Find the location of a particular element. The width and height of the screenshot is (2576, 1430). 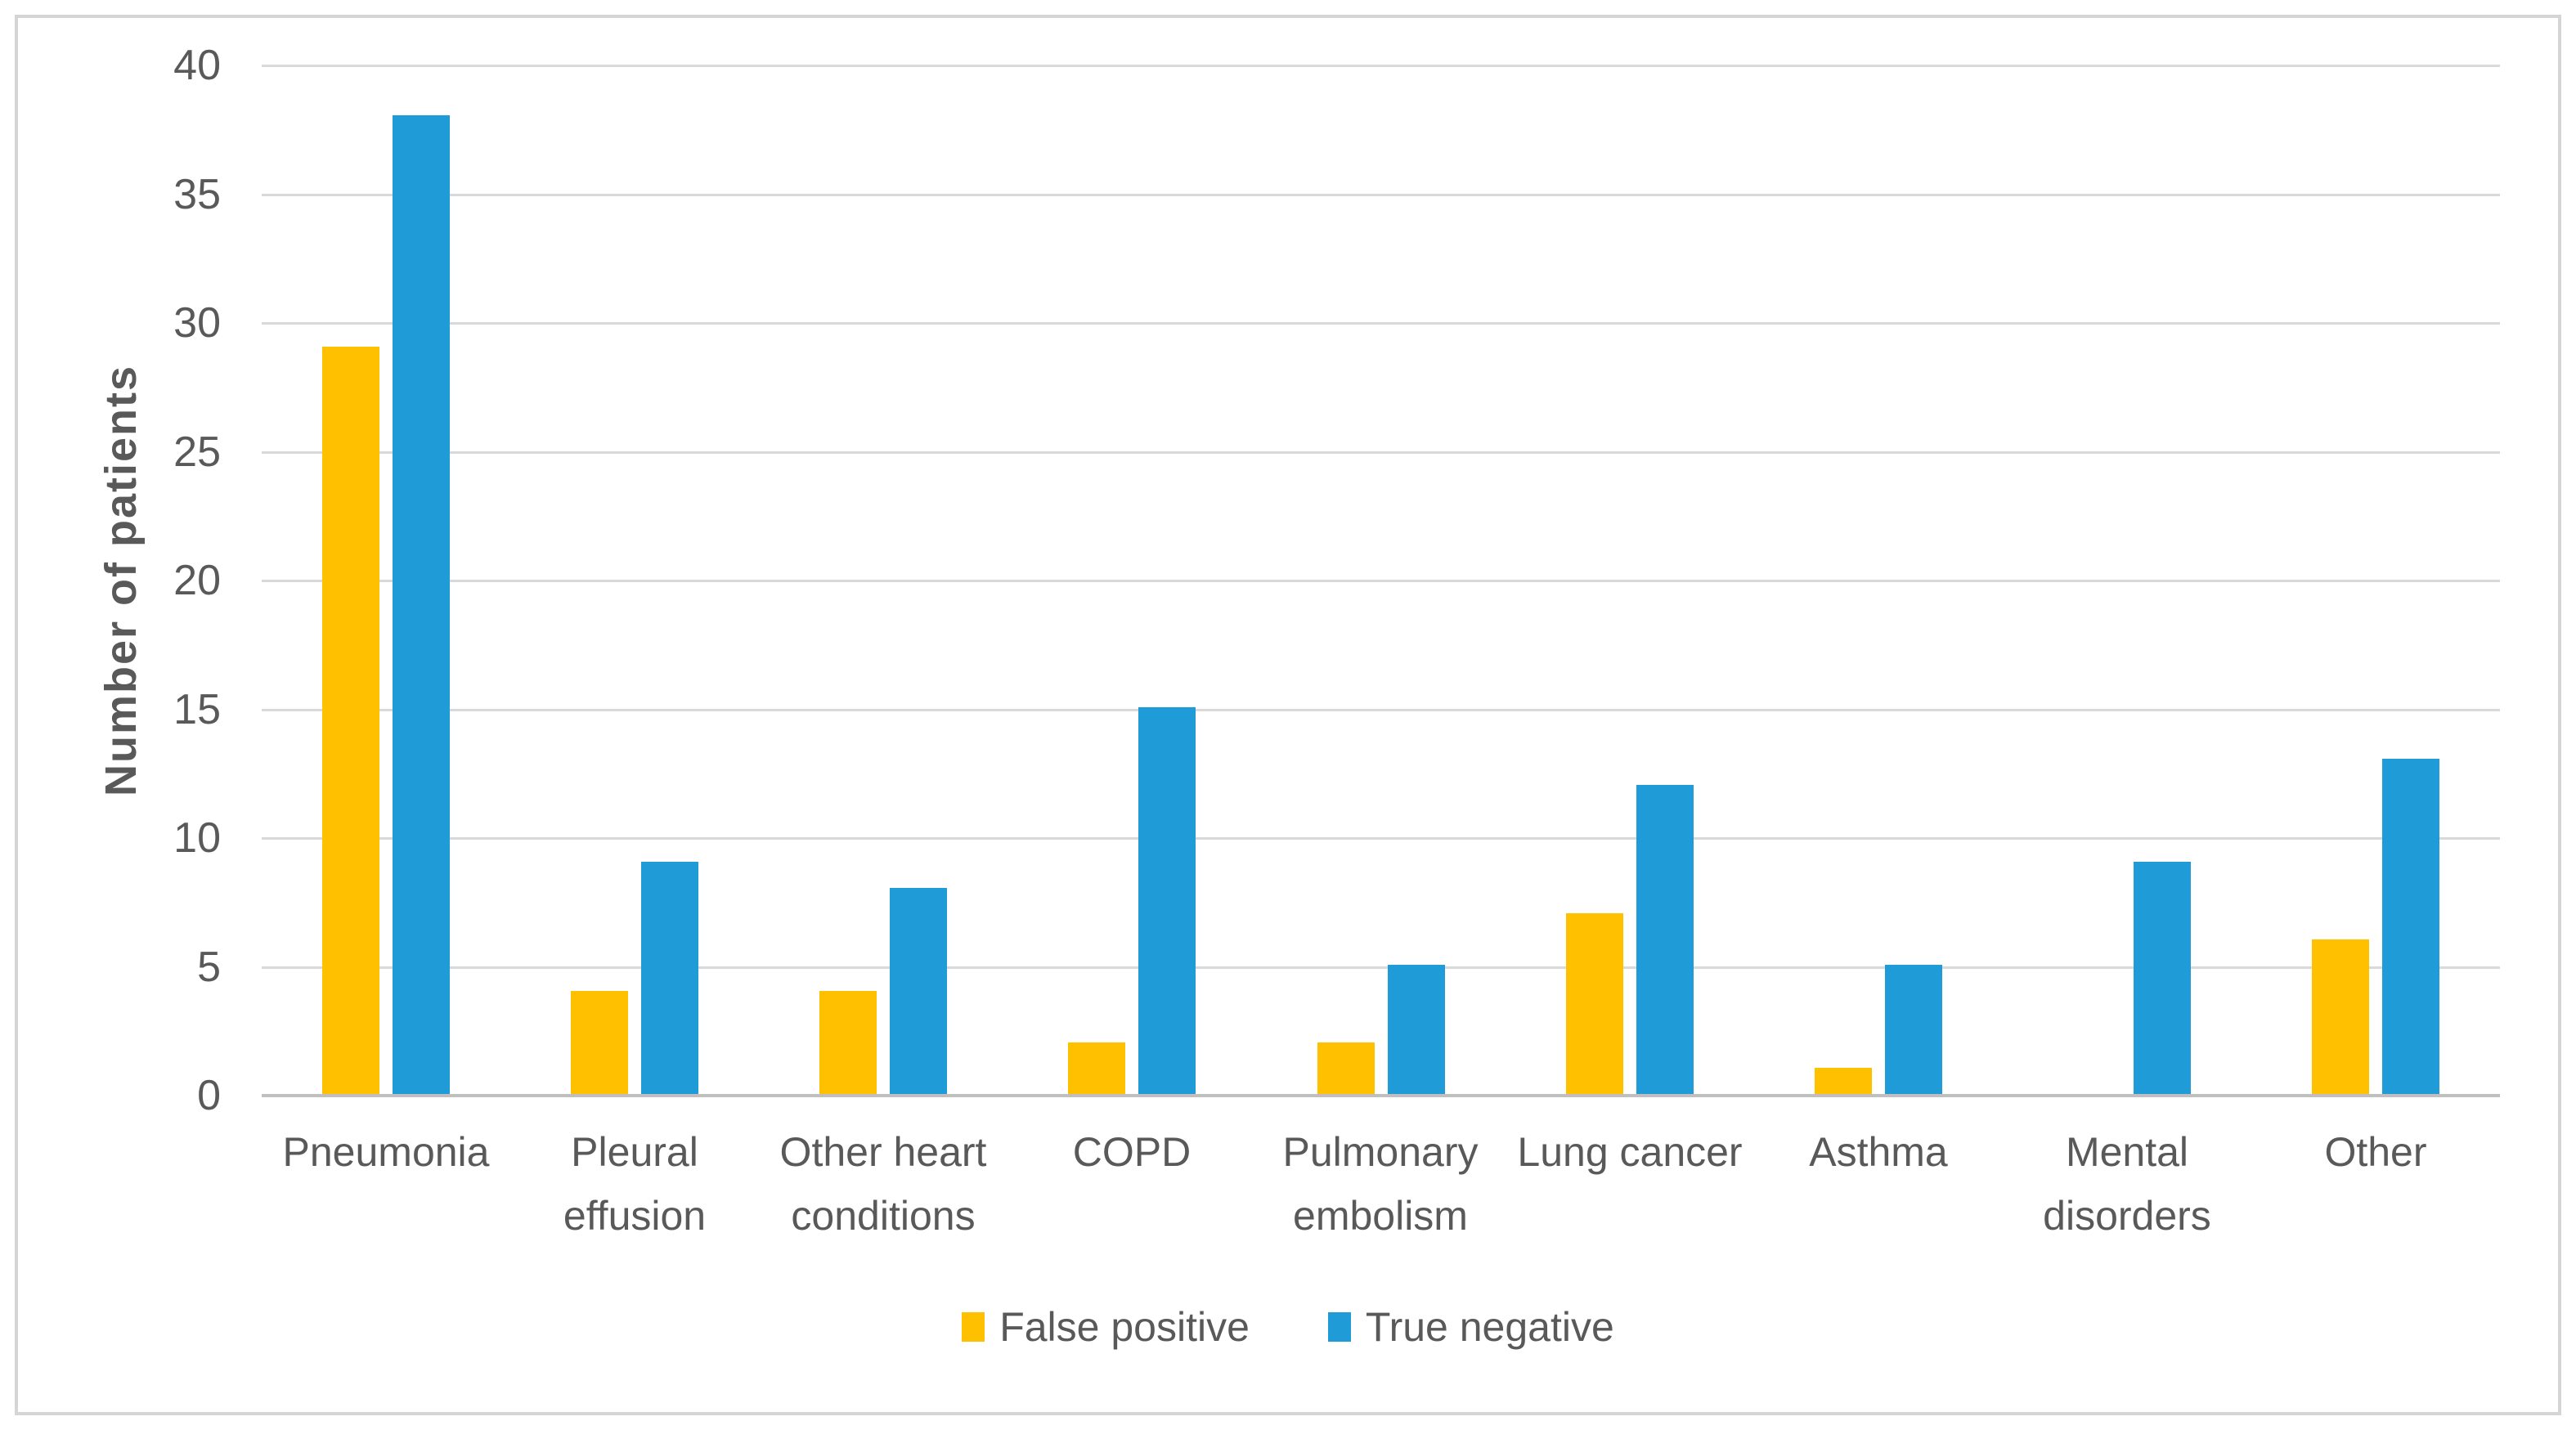

x-category-label-copd: COPD is located at coordinates (1132, 1152).